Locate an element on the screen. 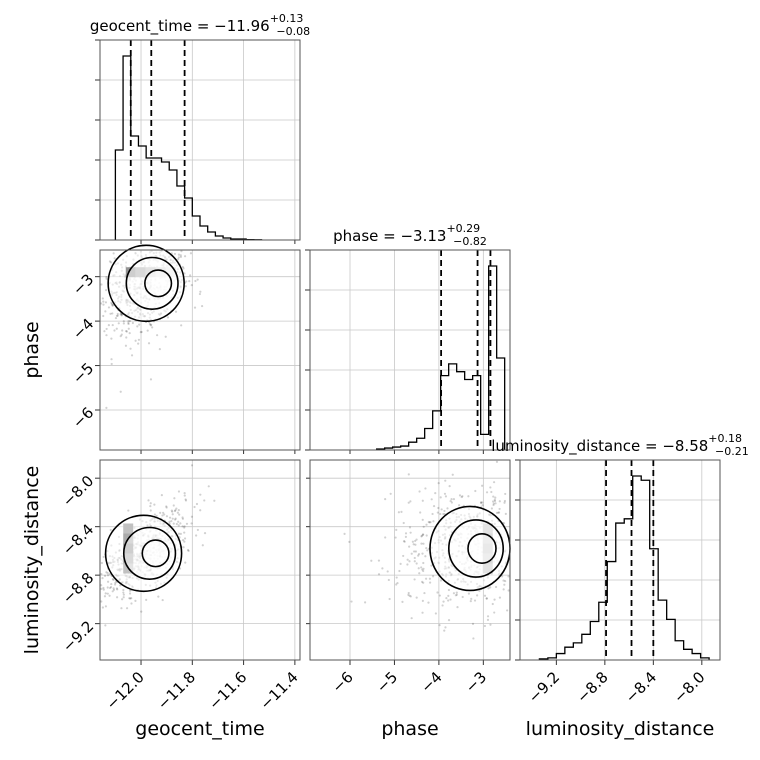 The image size is (760, 760). title-geocent-time: geocent_time = −11.96+0.13 −0.08 is located at coordinates (200, 25).